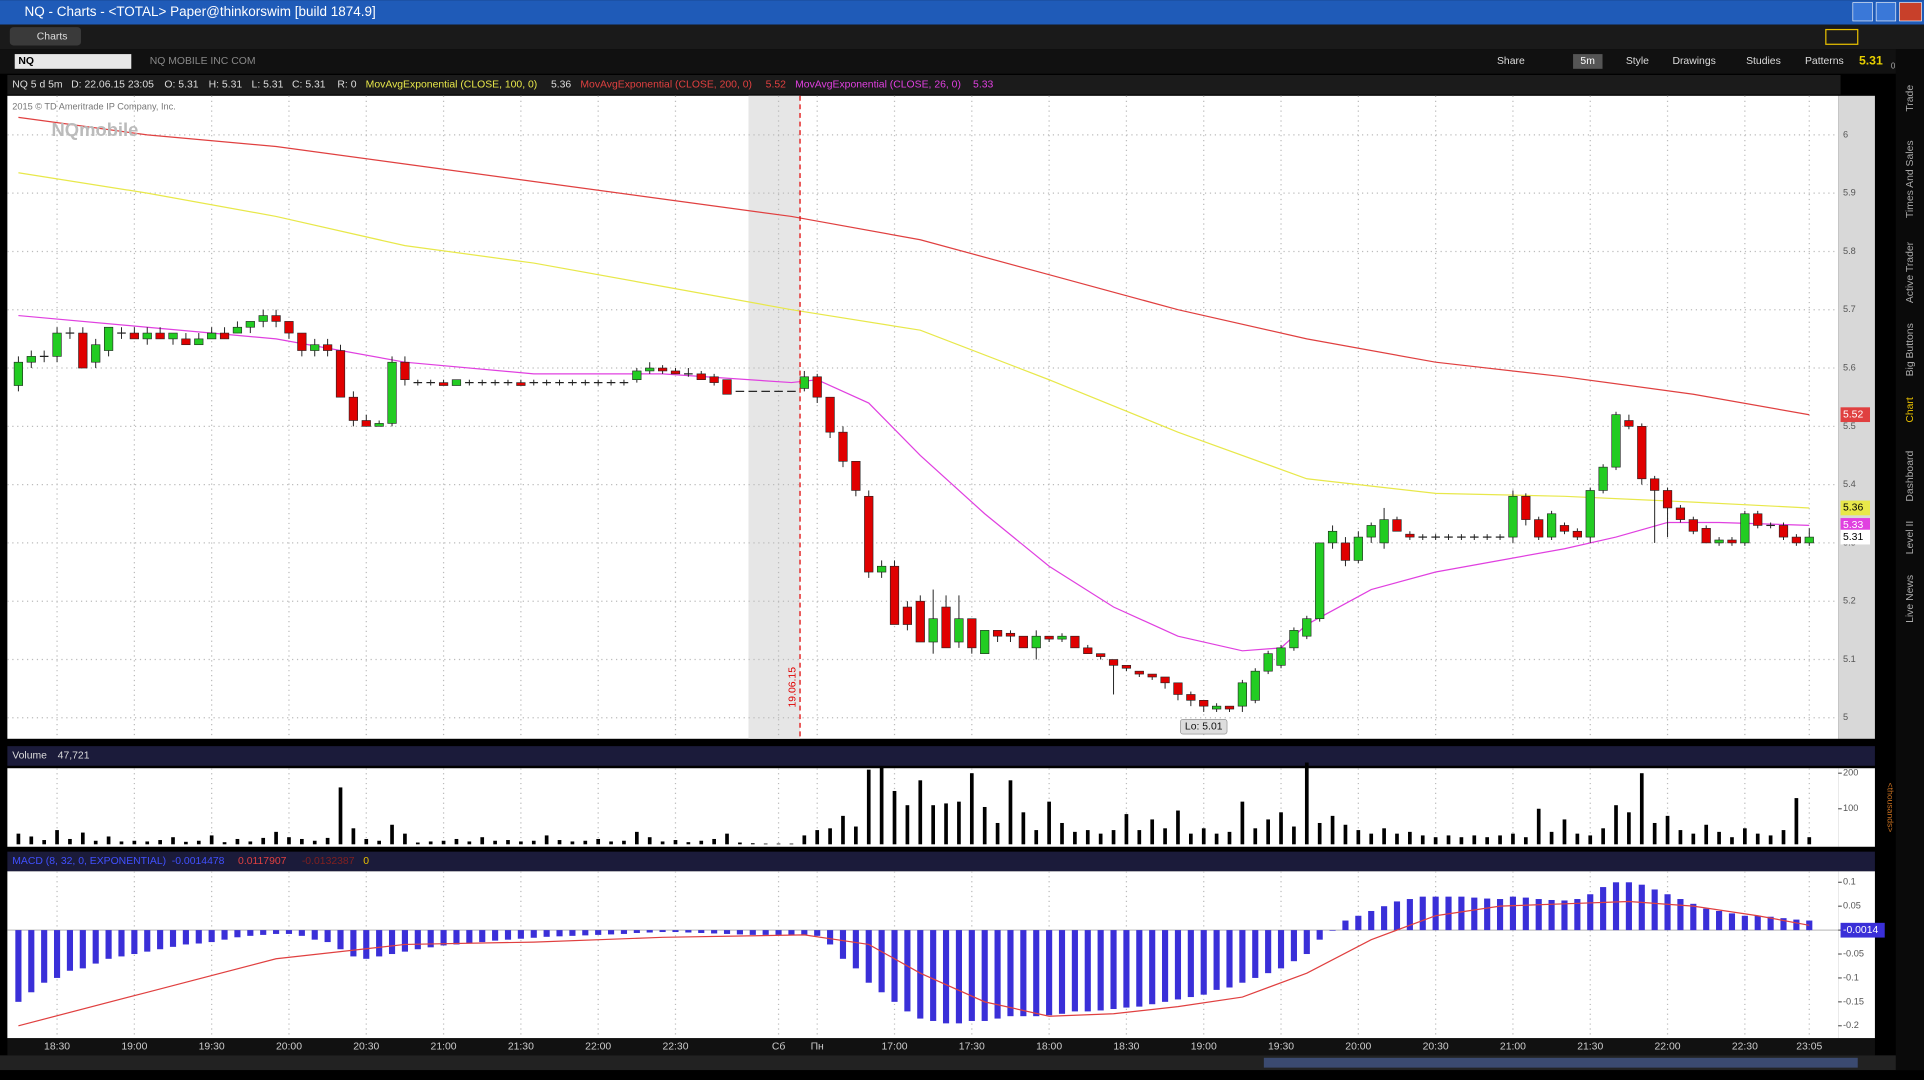 This screenshot has height=1080, width=1924. Describe the element at coordinates (89, 861) in the screenshot. I see `macd-legend: MACD (8, 32, 0, EXPONENTIAL)` at that location.